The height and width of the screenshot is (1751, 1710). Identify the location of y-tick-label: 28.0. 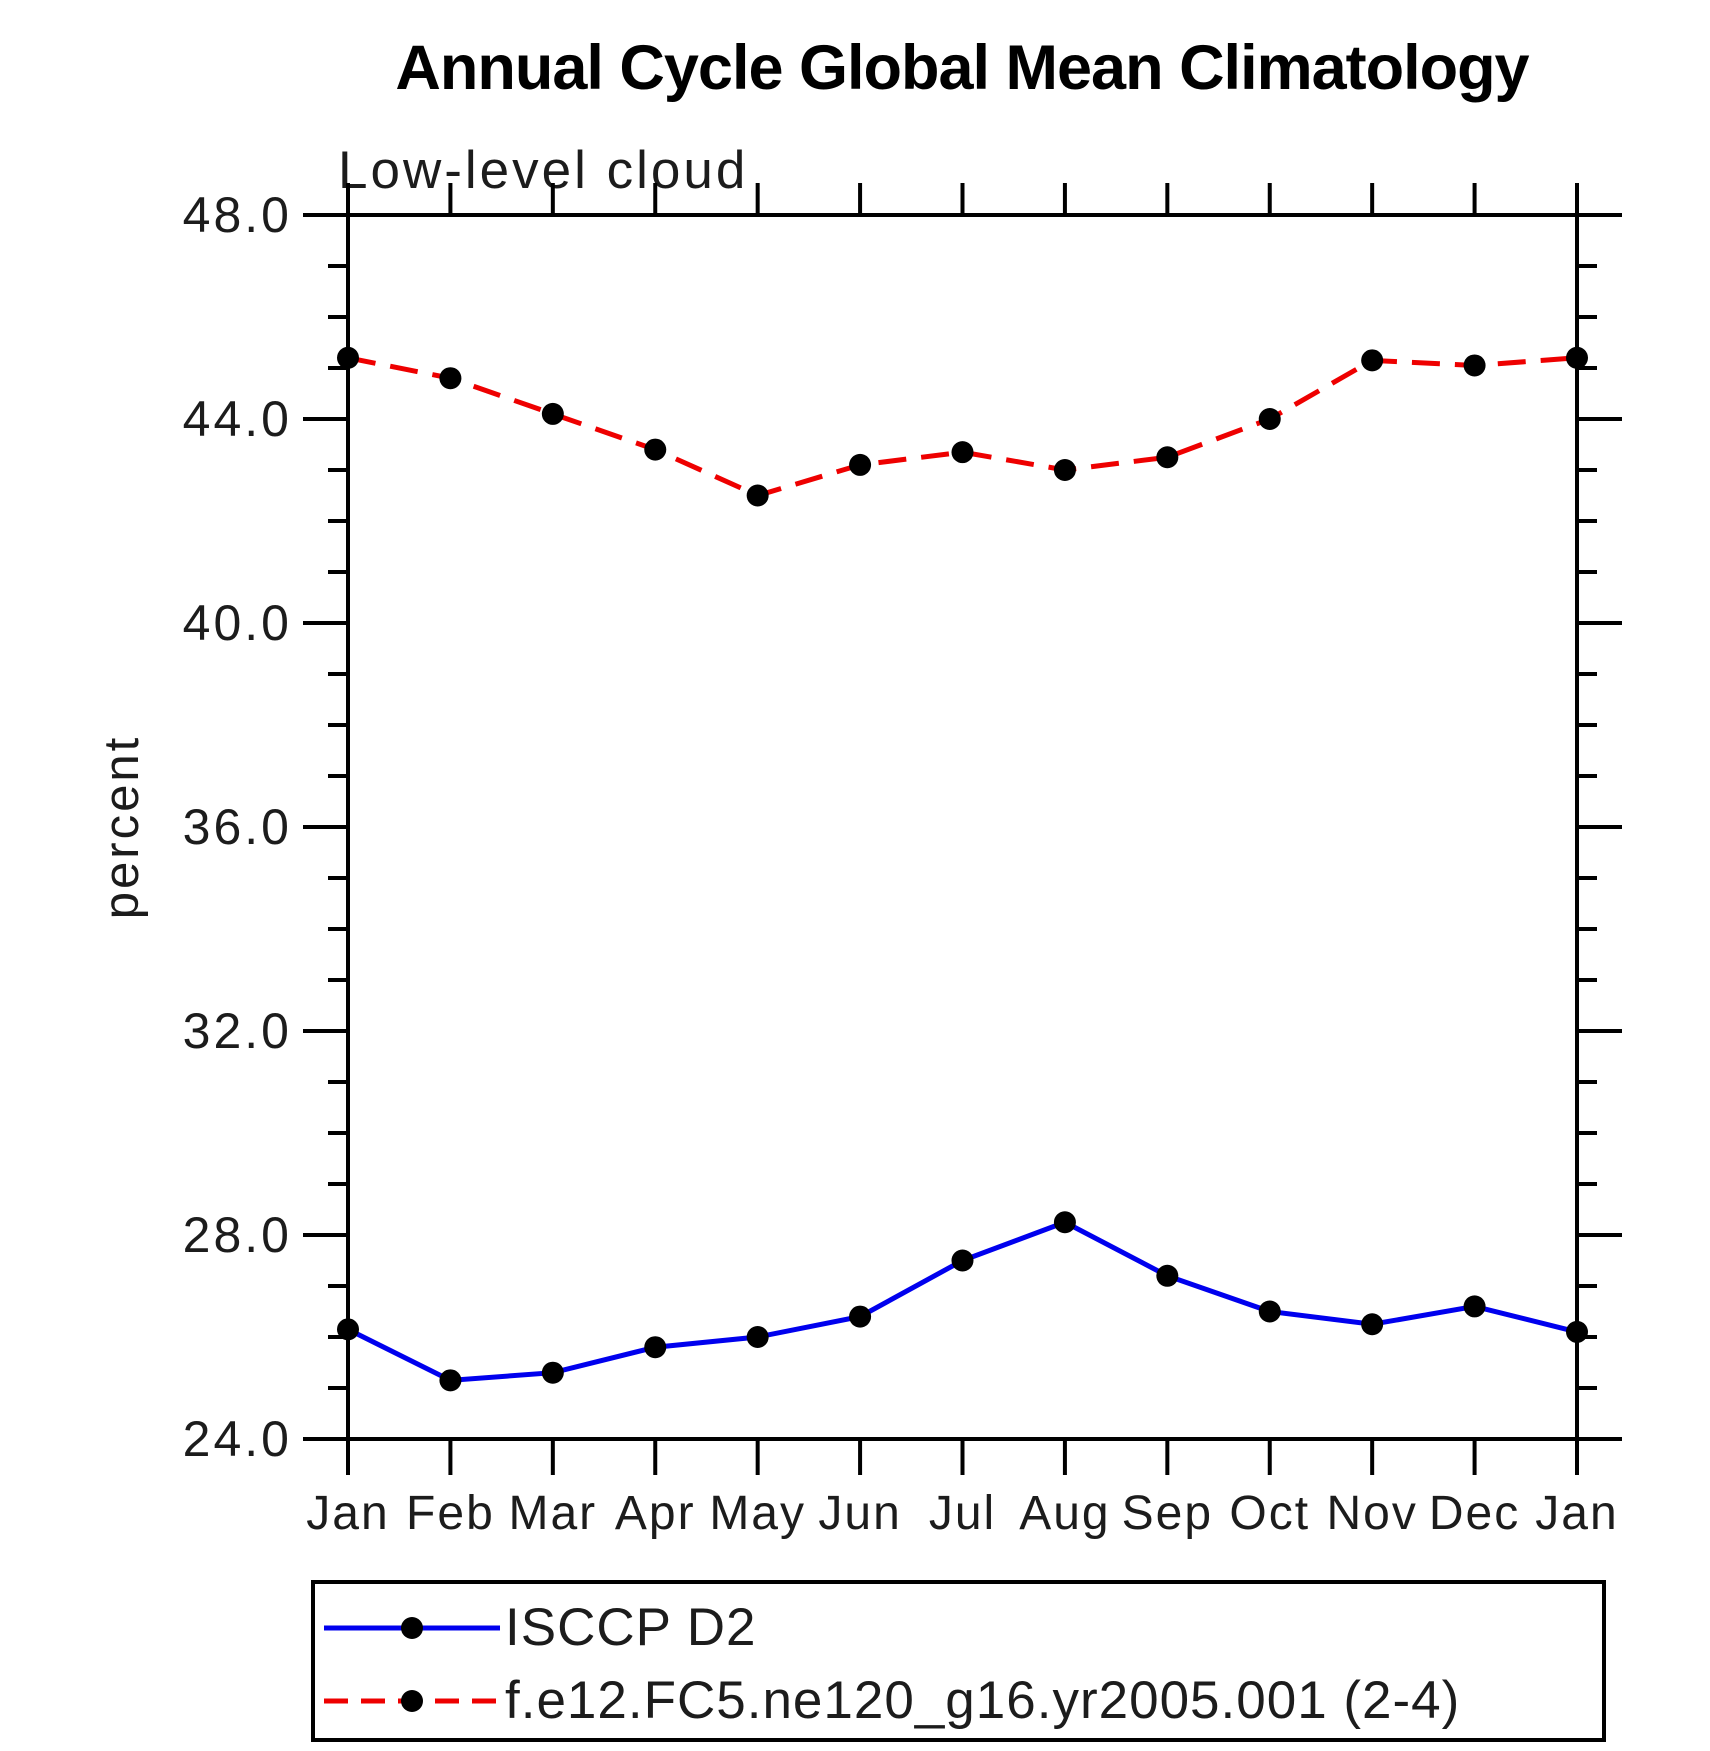
(237, 1235).